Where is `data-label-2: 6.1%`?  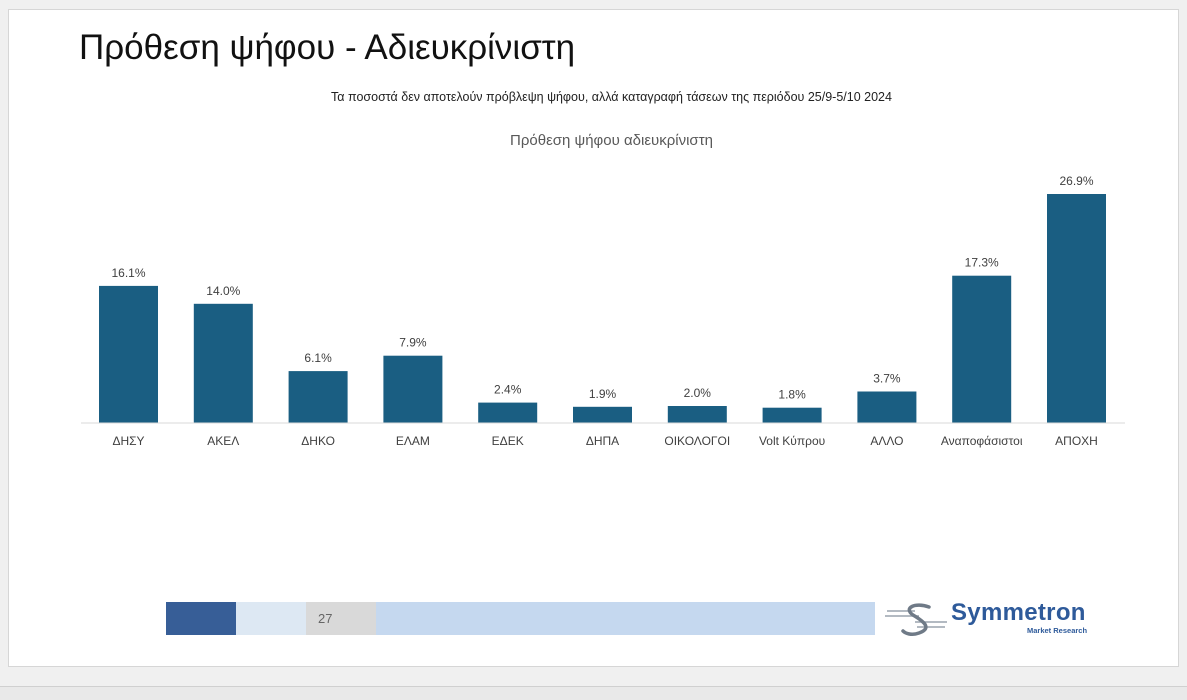 data-label-2: 6.1% is located at coordinates (318, 358).